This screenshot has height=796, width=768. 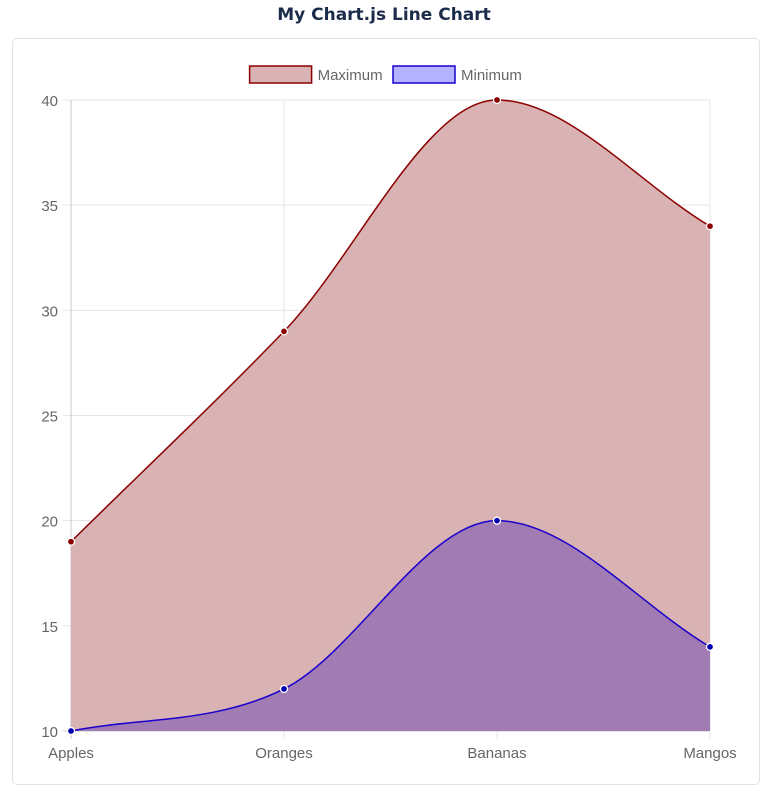 What do you see at coordinates (496, 753) in the screenshot?
I see `x-tick-label: Bananas` at bounding box center [496, 753].